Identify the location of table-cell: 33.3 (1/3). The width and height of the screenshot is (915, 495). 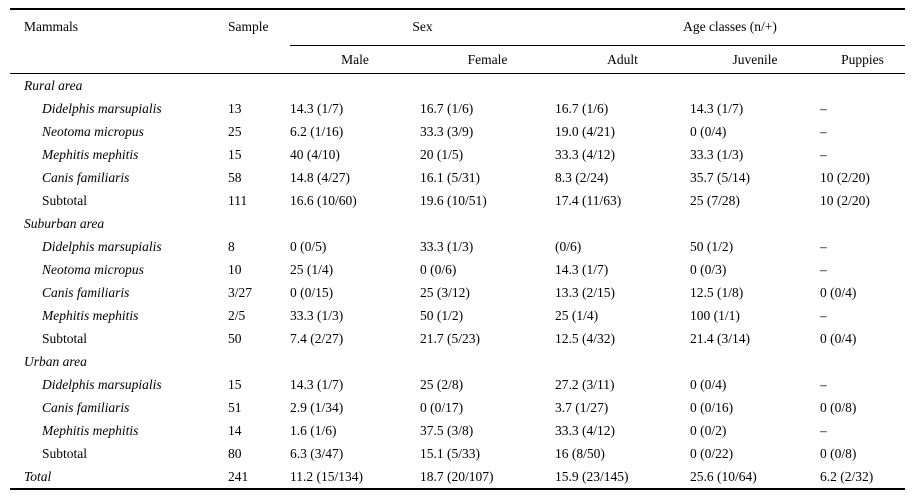
(717, 154).